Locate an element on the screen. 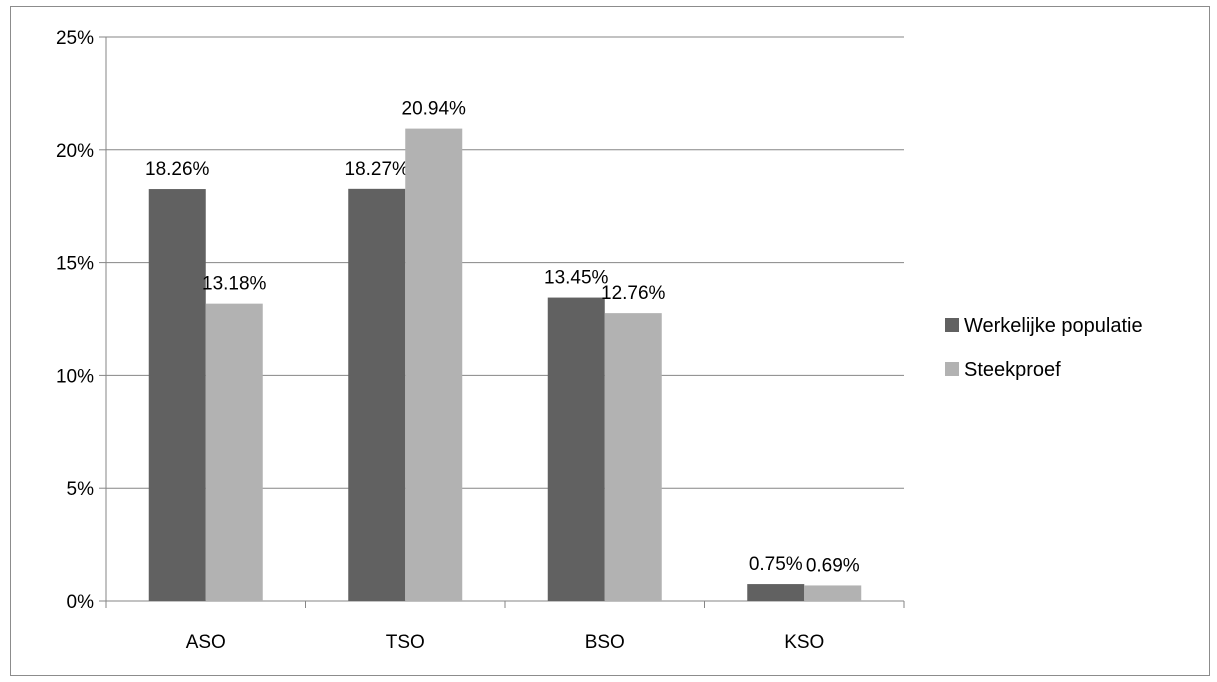 The width and height of the screenshot is (1217, 682). y-tick-label: 15% is located at coordinates (75, 264).